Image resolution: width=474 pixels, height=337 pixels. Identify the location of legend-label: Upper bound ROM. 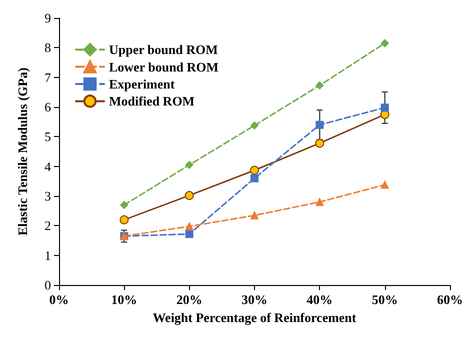
(163, 50).